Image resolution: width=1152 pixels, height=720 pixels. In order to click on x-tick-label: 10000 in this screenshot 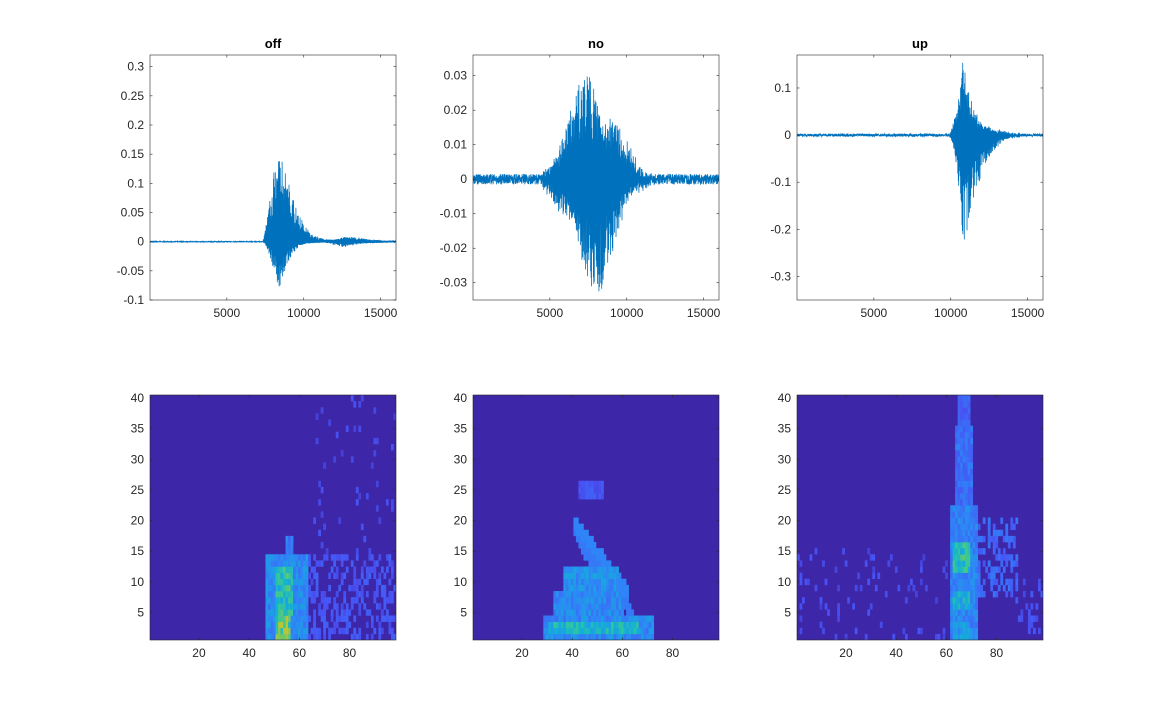, I will do `click(304, 313)`.